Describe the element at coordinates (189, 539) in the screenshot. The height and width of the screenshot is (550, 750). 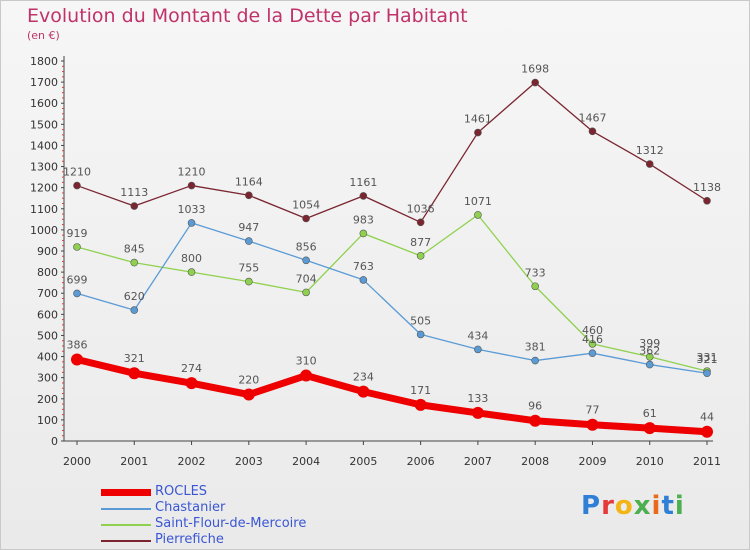
I see `legend-label: Pierrefiche` at that location.